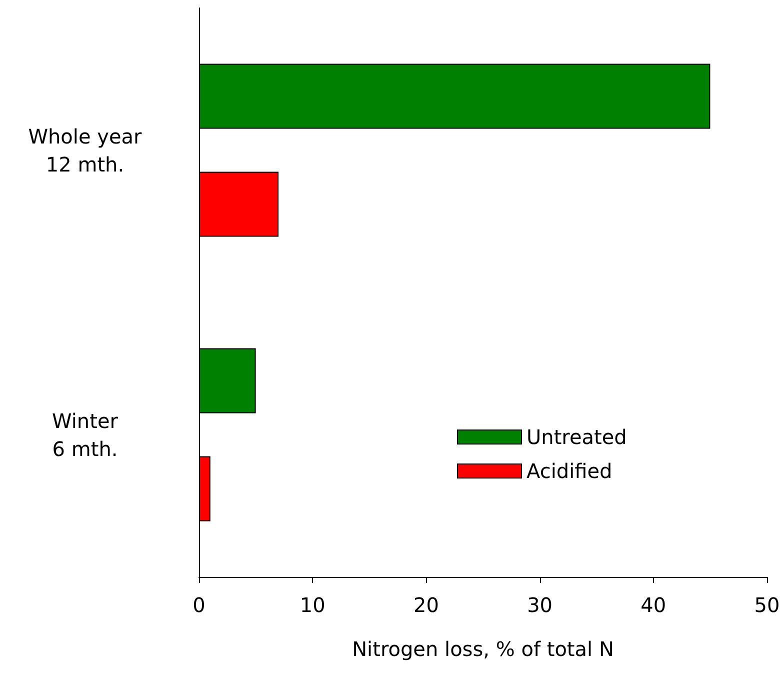 Image resolution: width=784 pixels, height=683 pixels. I want to click on x-tick-label: 0, so click(199, 605).